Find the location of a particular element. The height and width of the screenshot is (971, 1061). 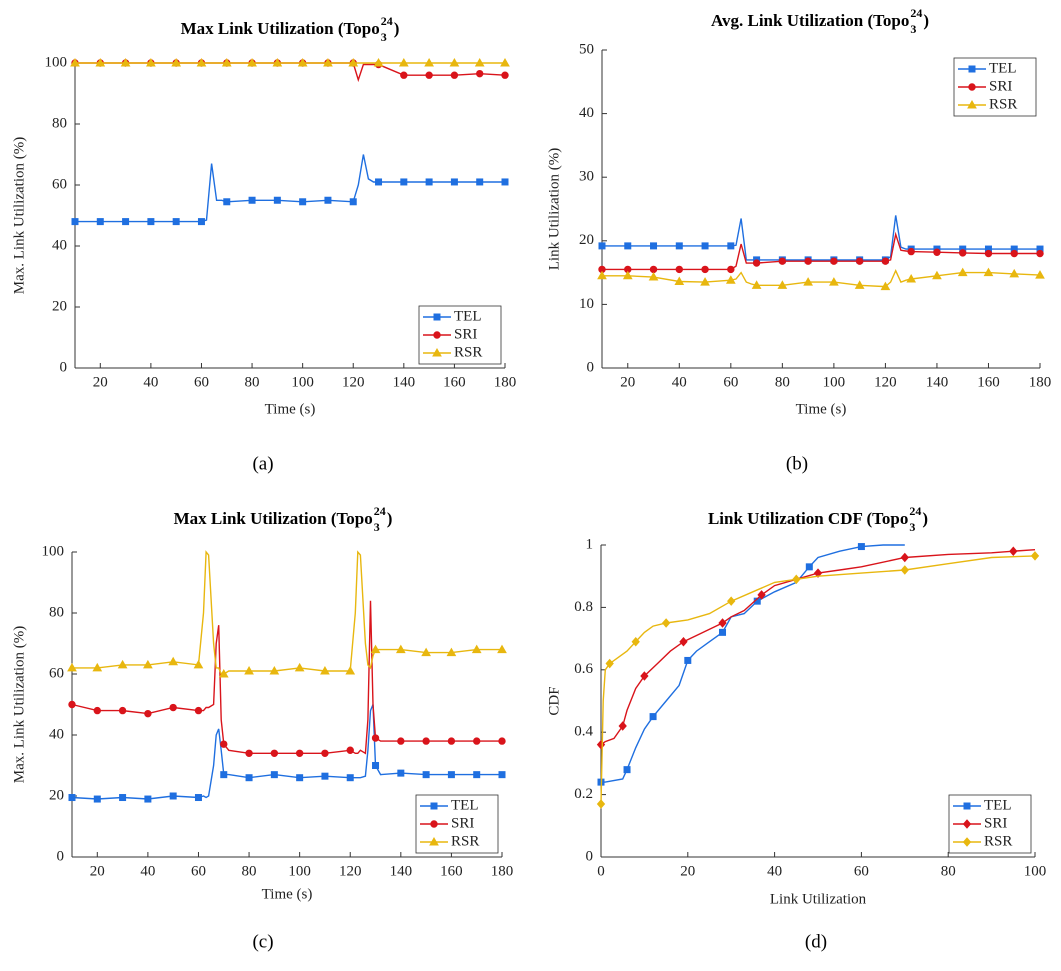

x-tick-label: 100 is located at coordinates (834, 382).